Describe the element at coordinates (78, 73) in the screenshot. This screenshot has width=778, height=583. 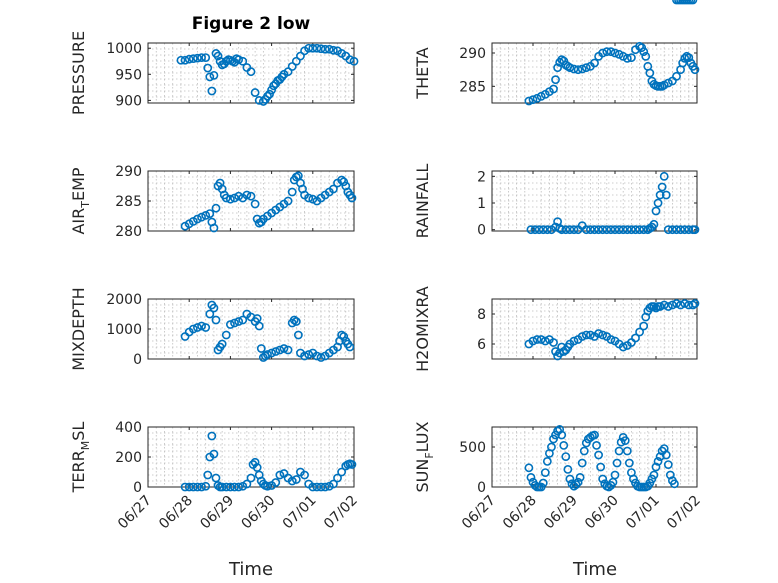
I see `y-axis-label: PRESSURE` at that location.